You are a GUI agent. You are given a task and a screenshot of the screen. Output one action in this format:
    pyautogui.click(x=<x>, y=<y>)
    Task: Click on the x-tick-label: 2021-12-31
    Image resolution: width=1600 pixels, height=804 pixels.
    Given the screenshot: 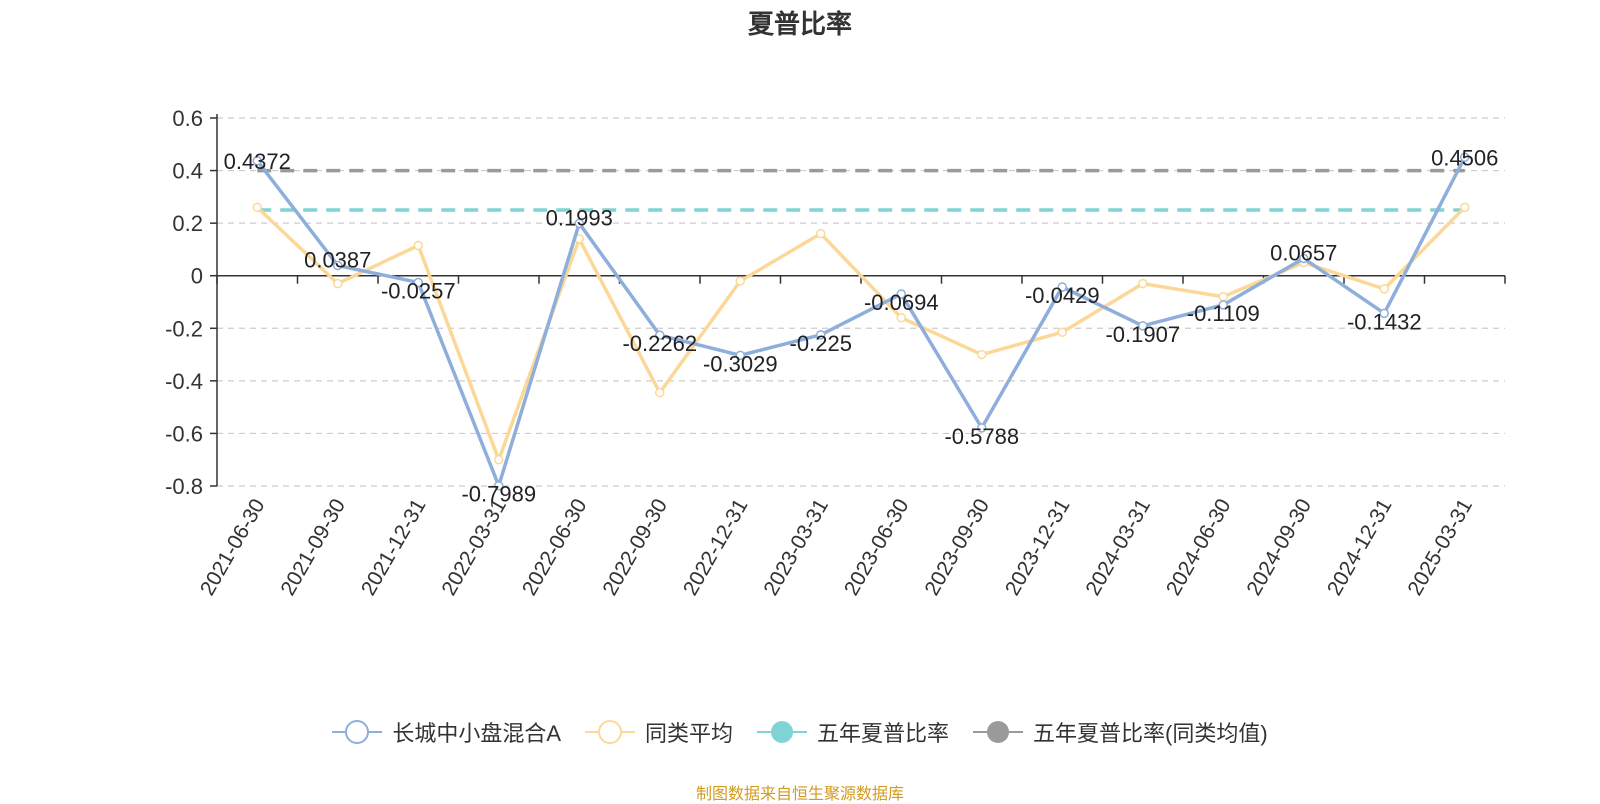 What is the action you would take?
    pyautogui.click(x=394, y=547)
    